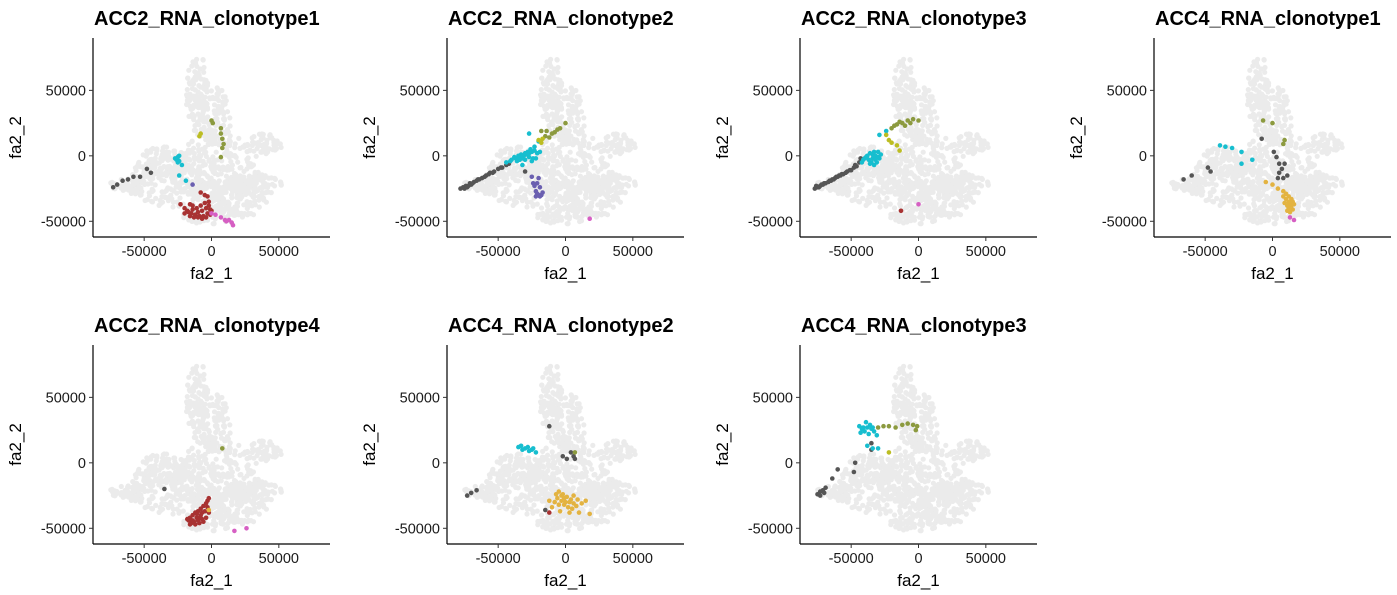 The image size is (1397, 595). What do you see at coordinates (207, 19) in the screenshot?
I see `panel-title: ACC2_RNA_clonotype1` at bounding box center [207, 19].